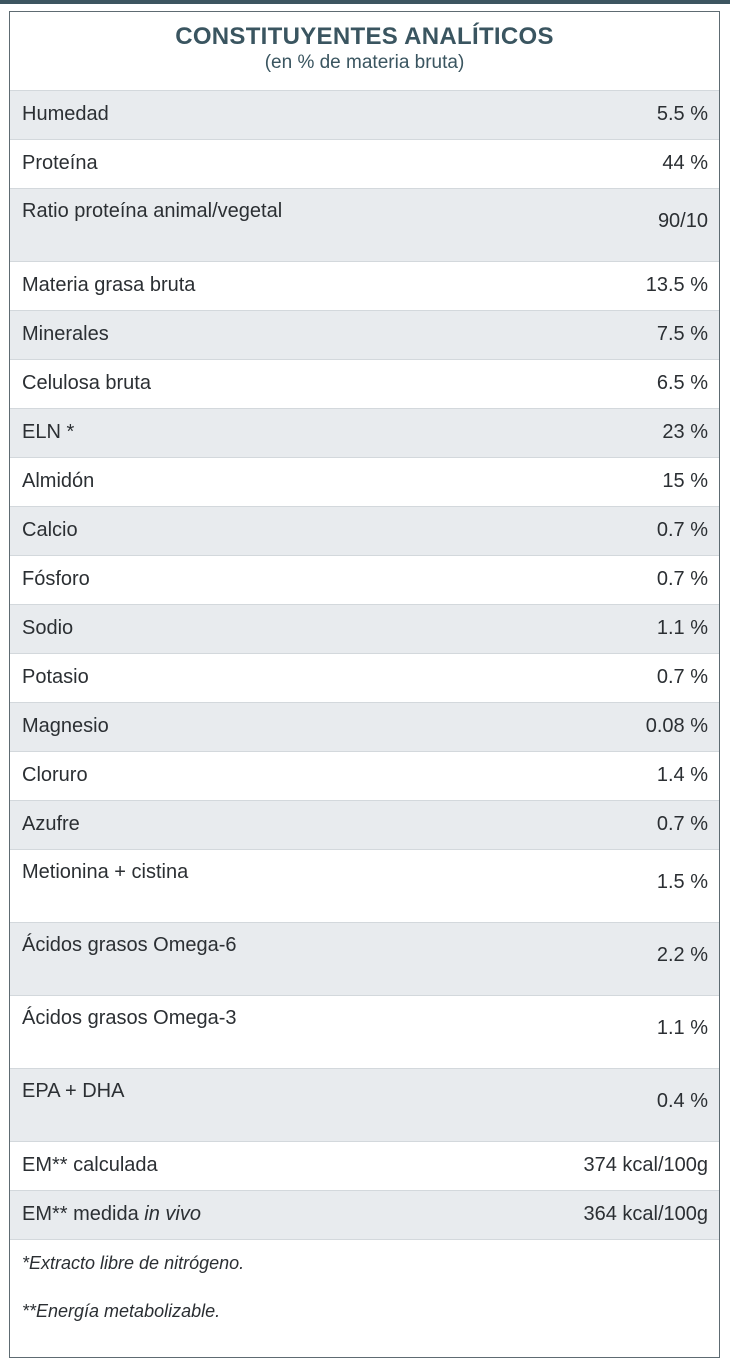 The height and width of the screenshot is (1370, 730). What do you see at coordinates (364, 1031) in the screenshot?
I see `table-row: Ácidos grasos Omega-3 1.1 %` at bounding box center [364, 1031].